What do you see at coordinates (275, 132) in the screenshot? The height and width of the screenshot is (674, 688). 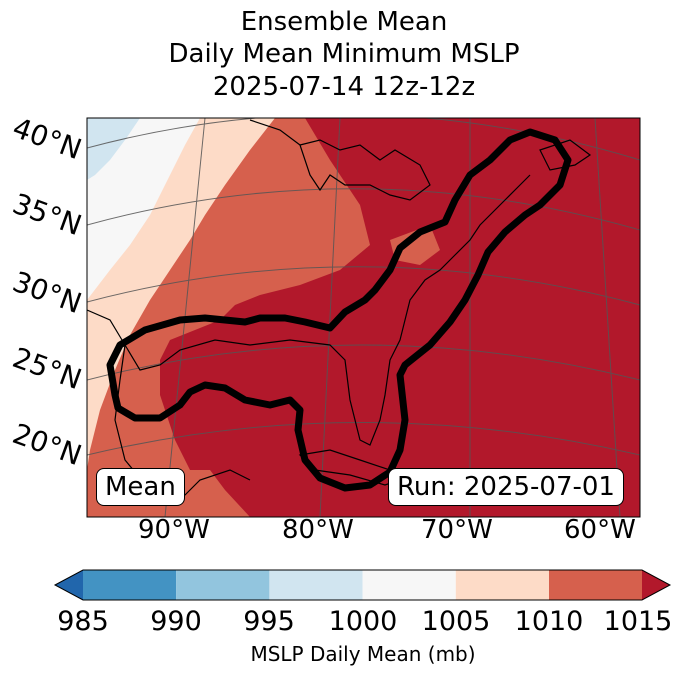 I see `canada-border` at bounding box center [275, 132].